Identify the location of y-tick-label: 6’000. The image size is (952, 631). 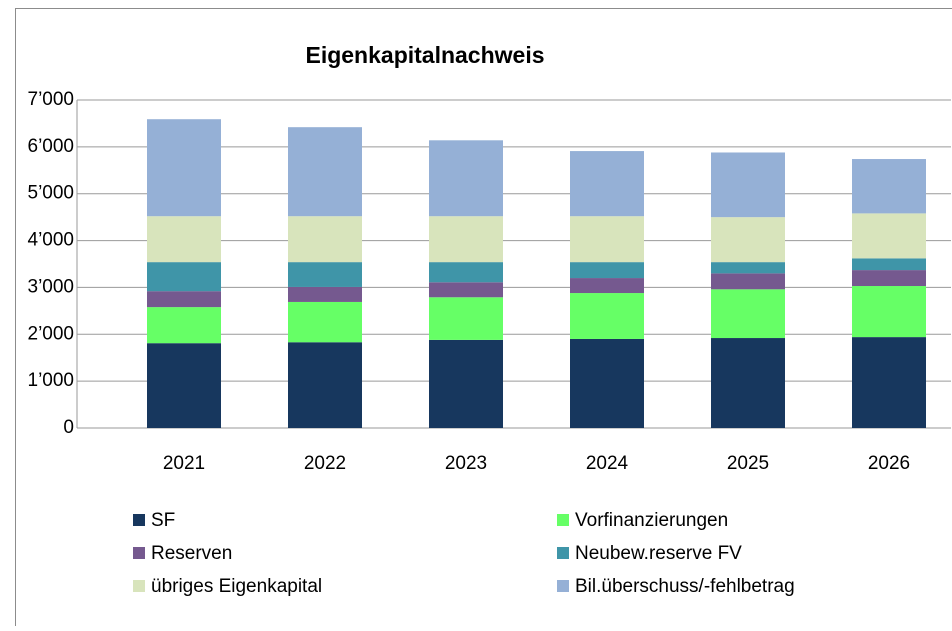
(51, 146).